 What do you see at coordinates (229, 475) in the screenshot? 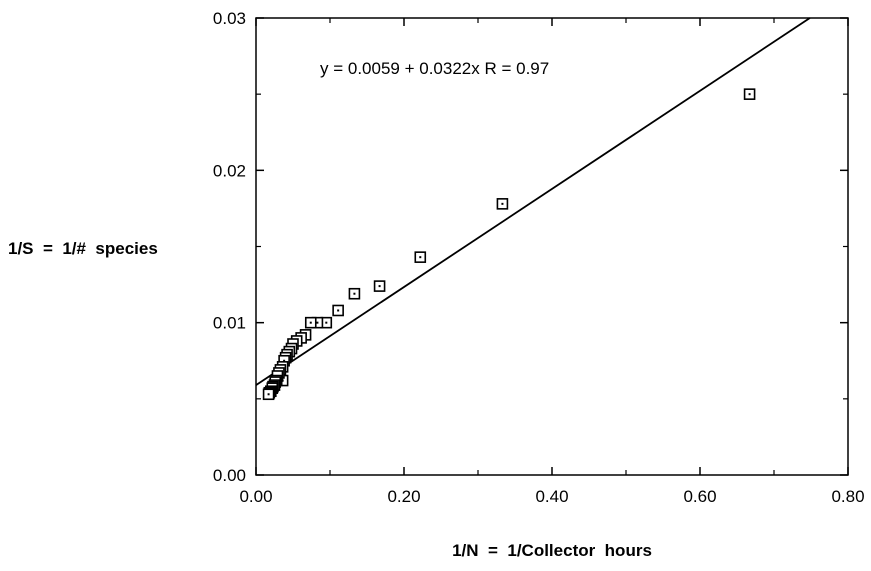
I see `y-tick-label: 0.00` at bounding box center [229, 475].